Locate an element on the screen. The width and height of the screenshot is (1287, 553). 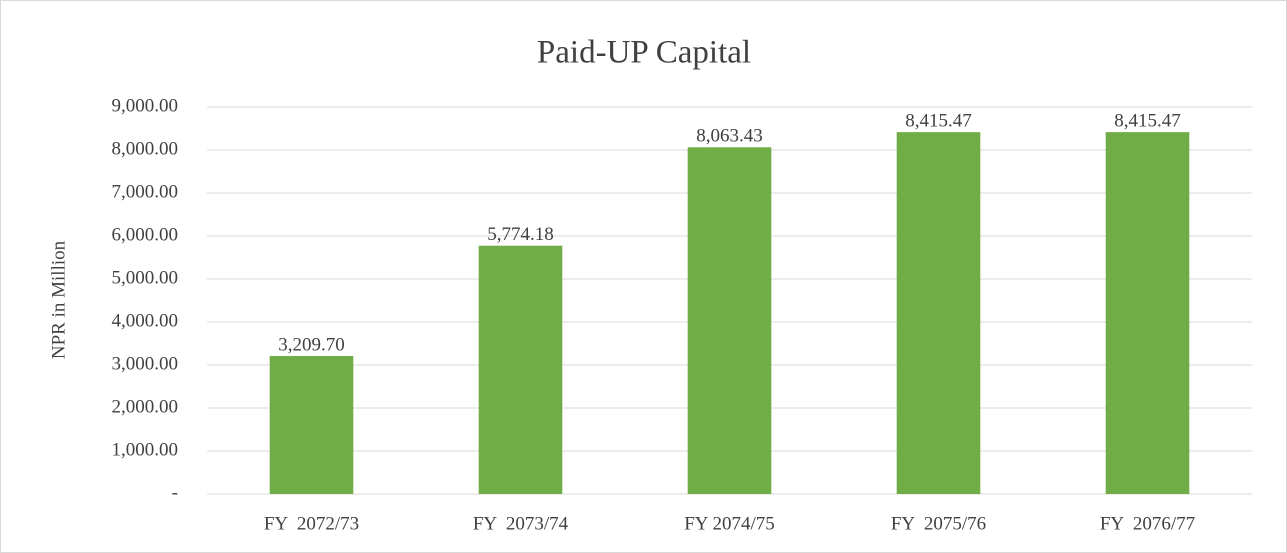
x-tick-label: FY 2072/73 is located at coordinates (311, 523).